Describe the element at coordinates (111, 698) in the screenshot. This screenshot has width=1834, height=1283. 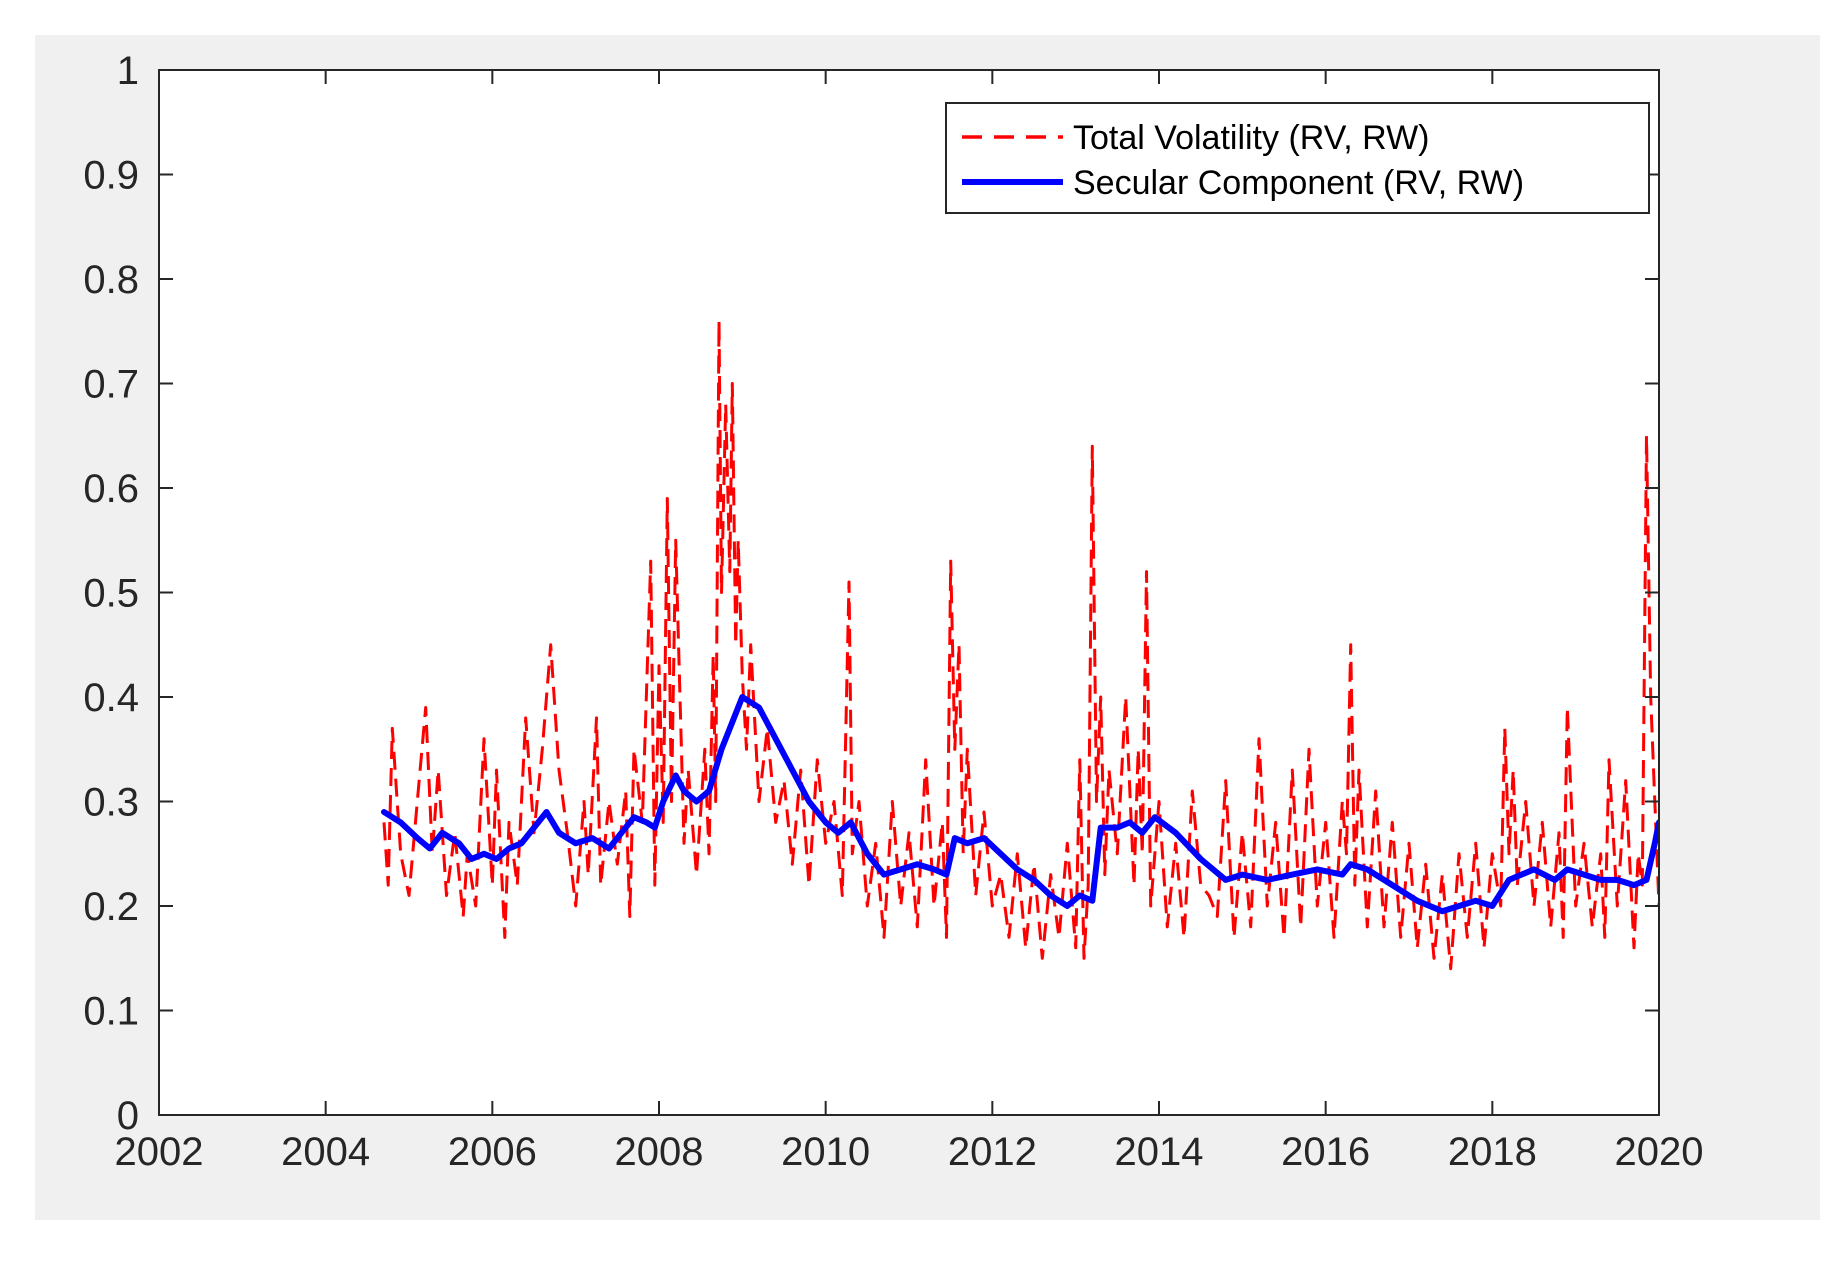
I see `y-tick-label: 0.4` at that location.